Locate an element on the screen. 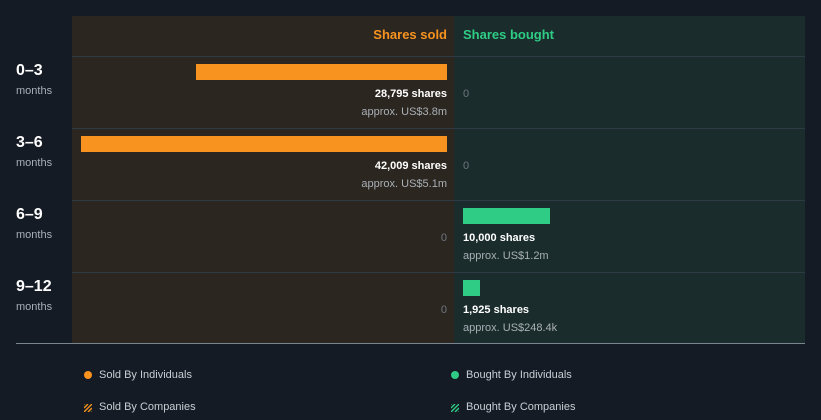 The image size is (821, 420). bottom-divider is located at coordinates (410, 343).